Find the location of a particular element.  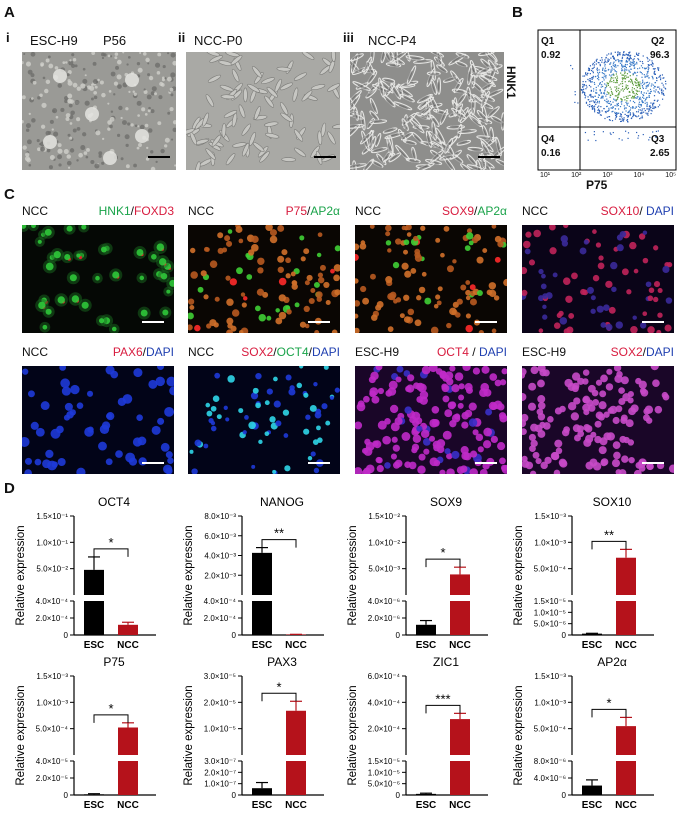

y-tick-label: 4.0×10⁻³ is located at coordinates (220, 556).